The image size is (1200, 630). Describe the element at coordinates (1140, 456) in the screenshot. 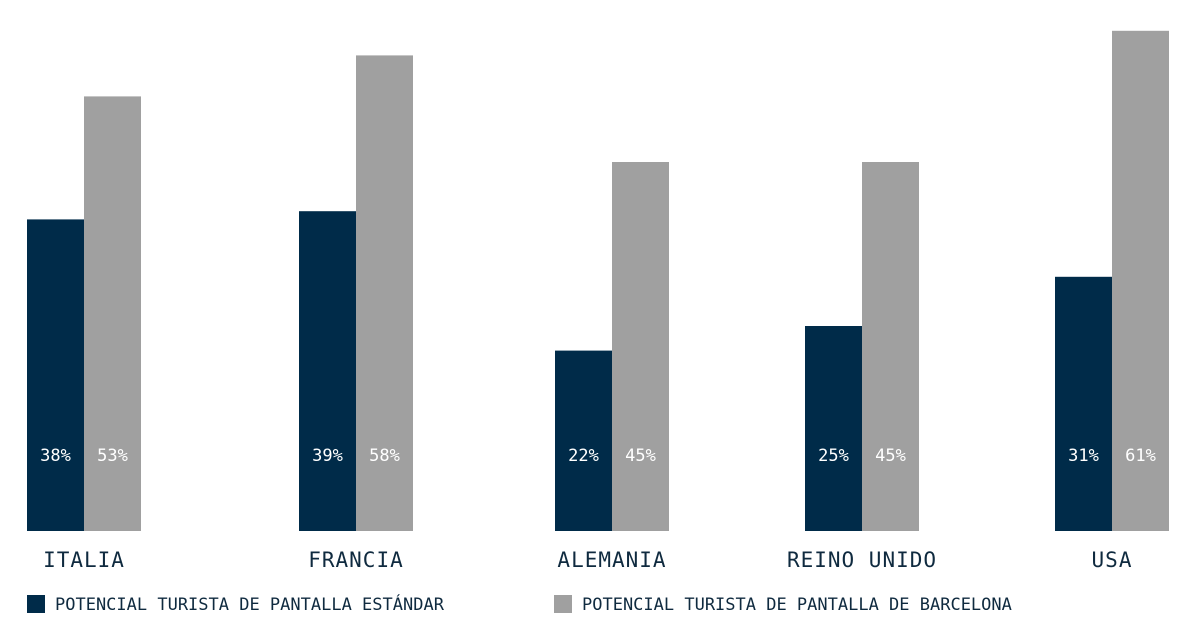

I see `value-label-usa-series-2: 61%` at that location.